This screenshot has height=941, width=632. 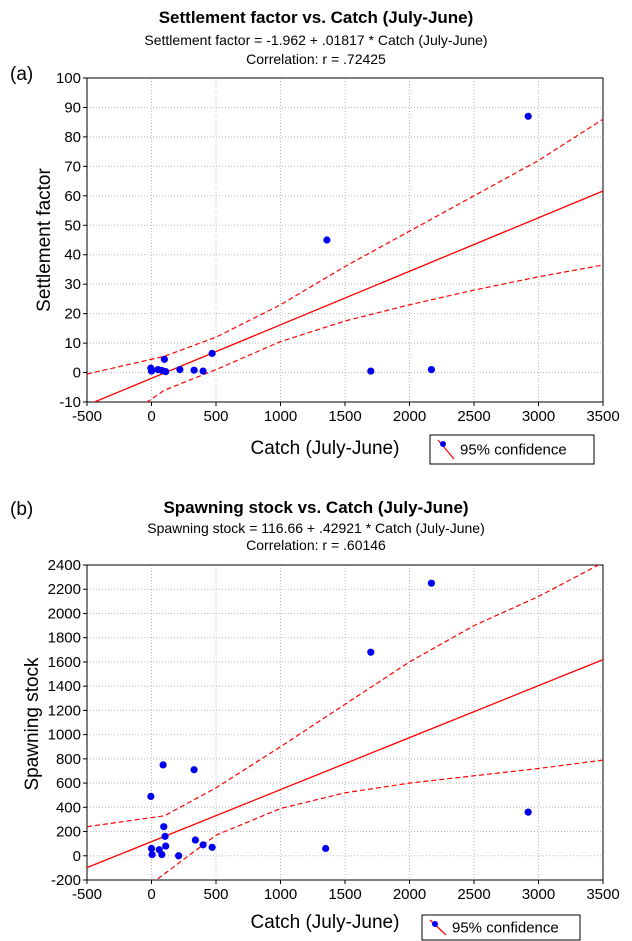 I want to click on chart-a-y-tick-label: 80, so click(x=72, y=137).